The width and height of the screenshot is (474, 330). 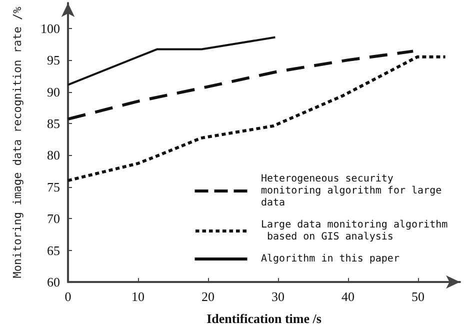 What do you see at coordinates (264, 318) in the screenshot?
I see `x-axis-title: Identification time /s` at bounding box center [264, 318].